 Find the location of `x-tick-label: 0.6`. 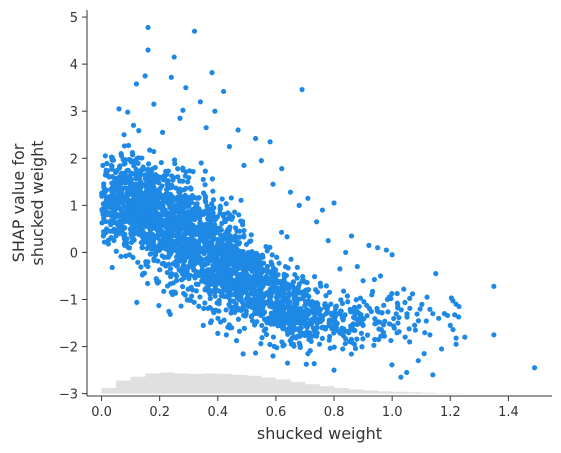

x-tick-label: 0.6 is located at coordinates (276, 412).